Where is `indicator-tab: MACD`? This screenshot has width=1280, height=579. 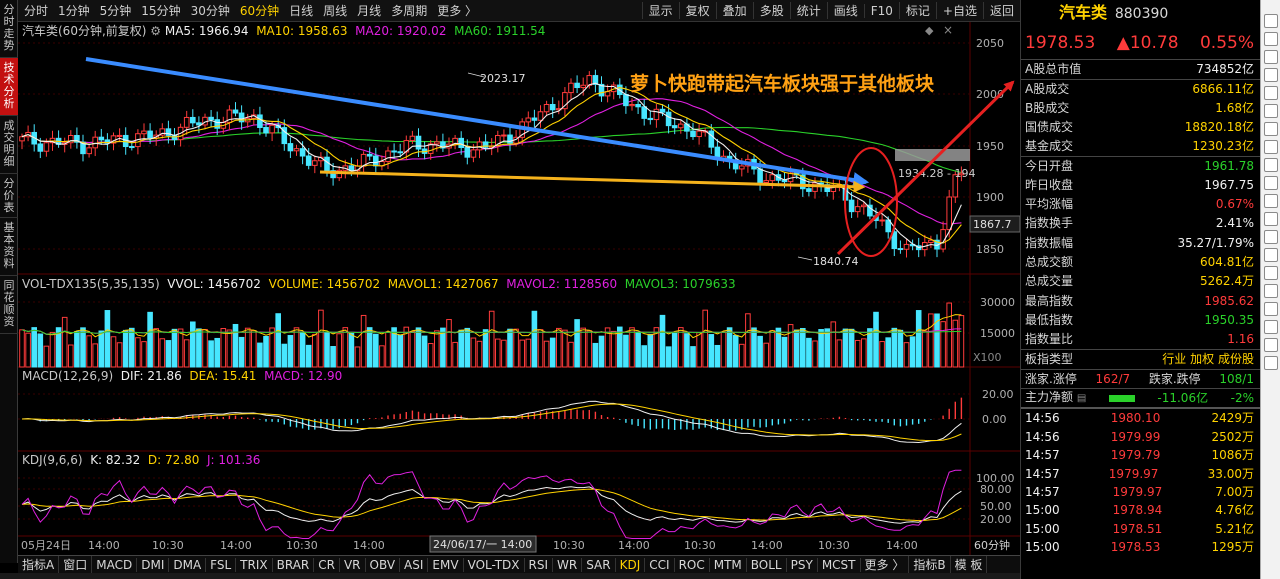 indicator-tab: MACD is located at coordinates (115, 564).